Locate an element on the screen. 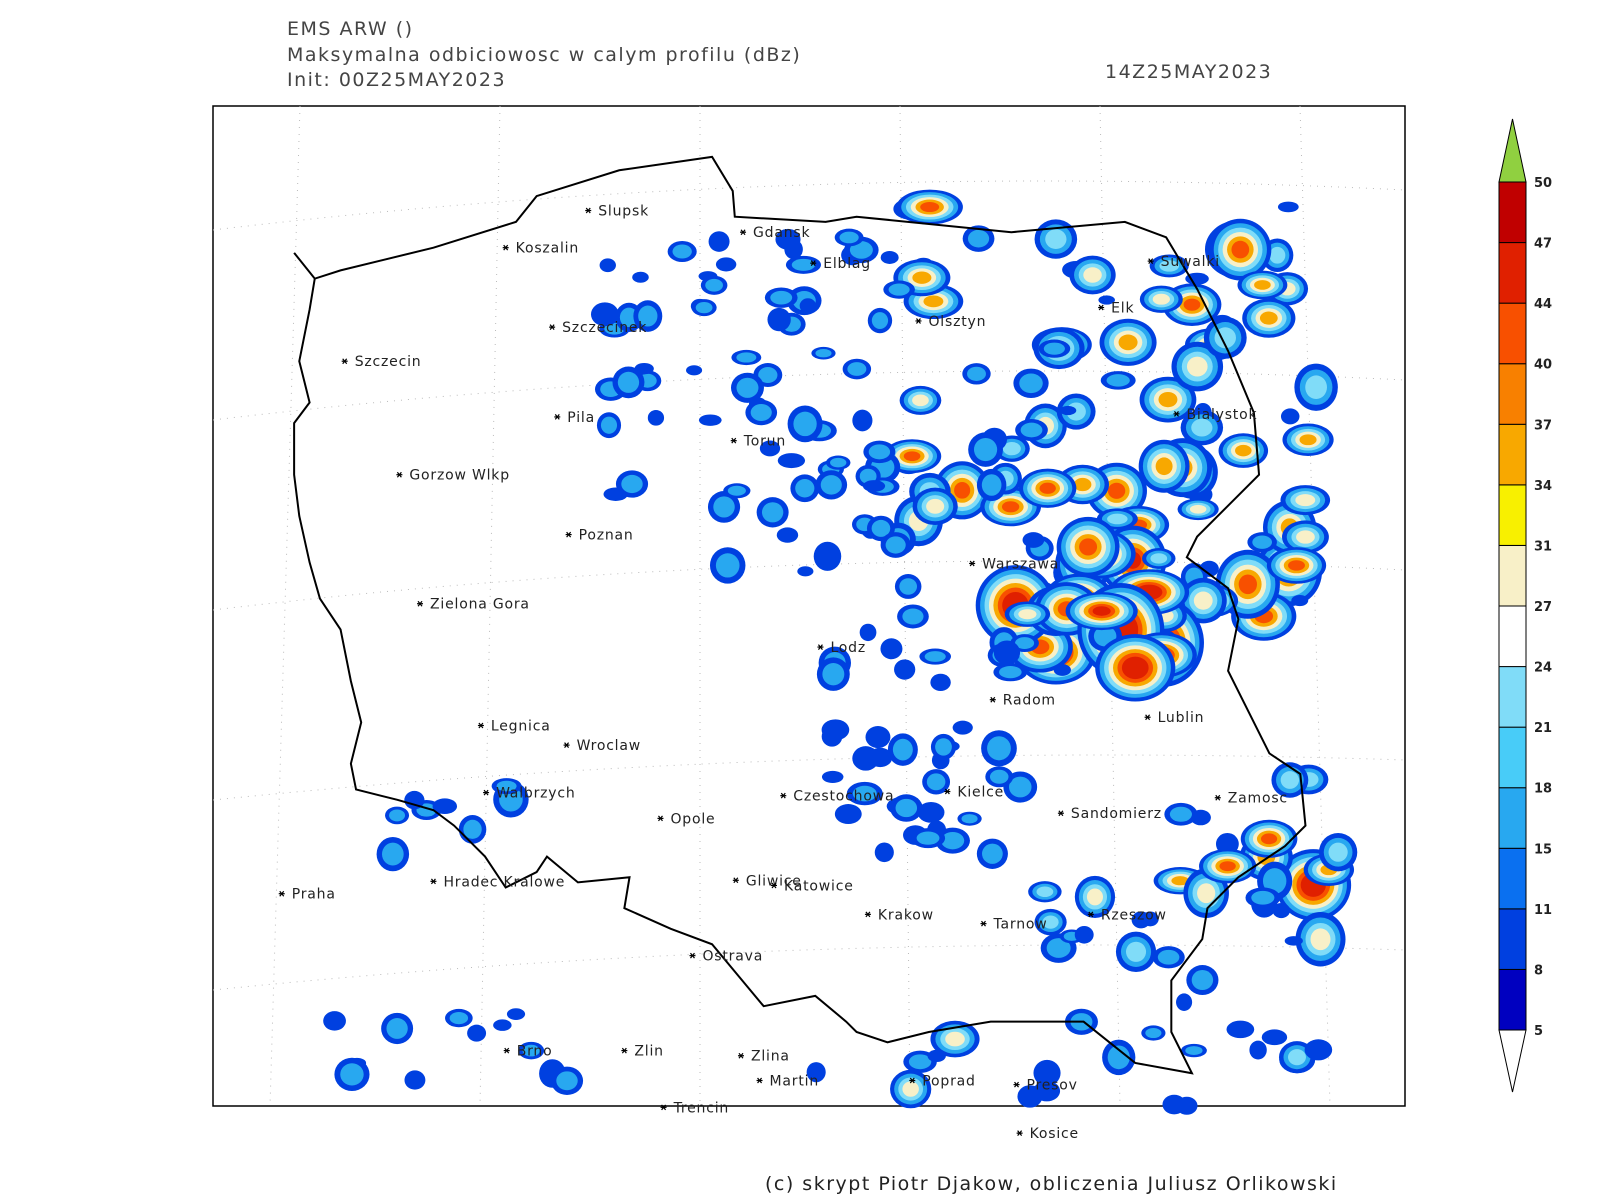 This screenshot has width=1600, height=1204. city-label: Tarnow is located at coordinates (1019, 925).